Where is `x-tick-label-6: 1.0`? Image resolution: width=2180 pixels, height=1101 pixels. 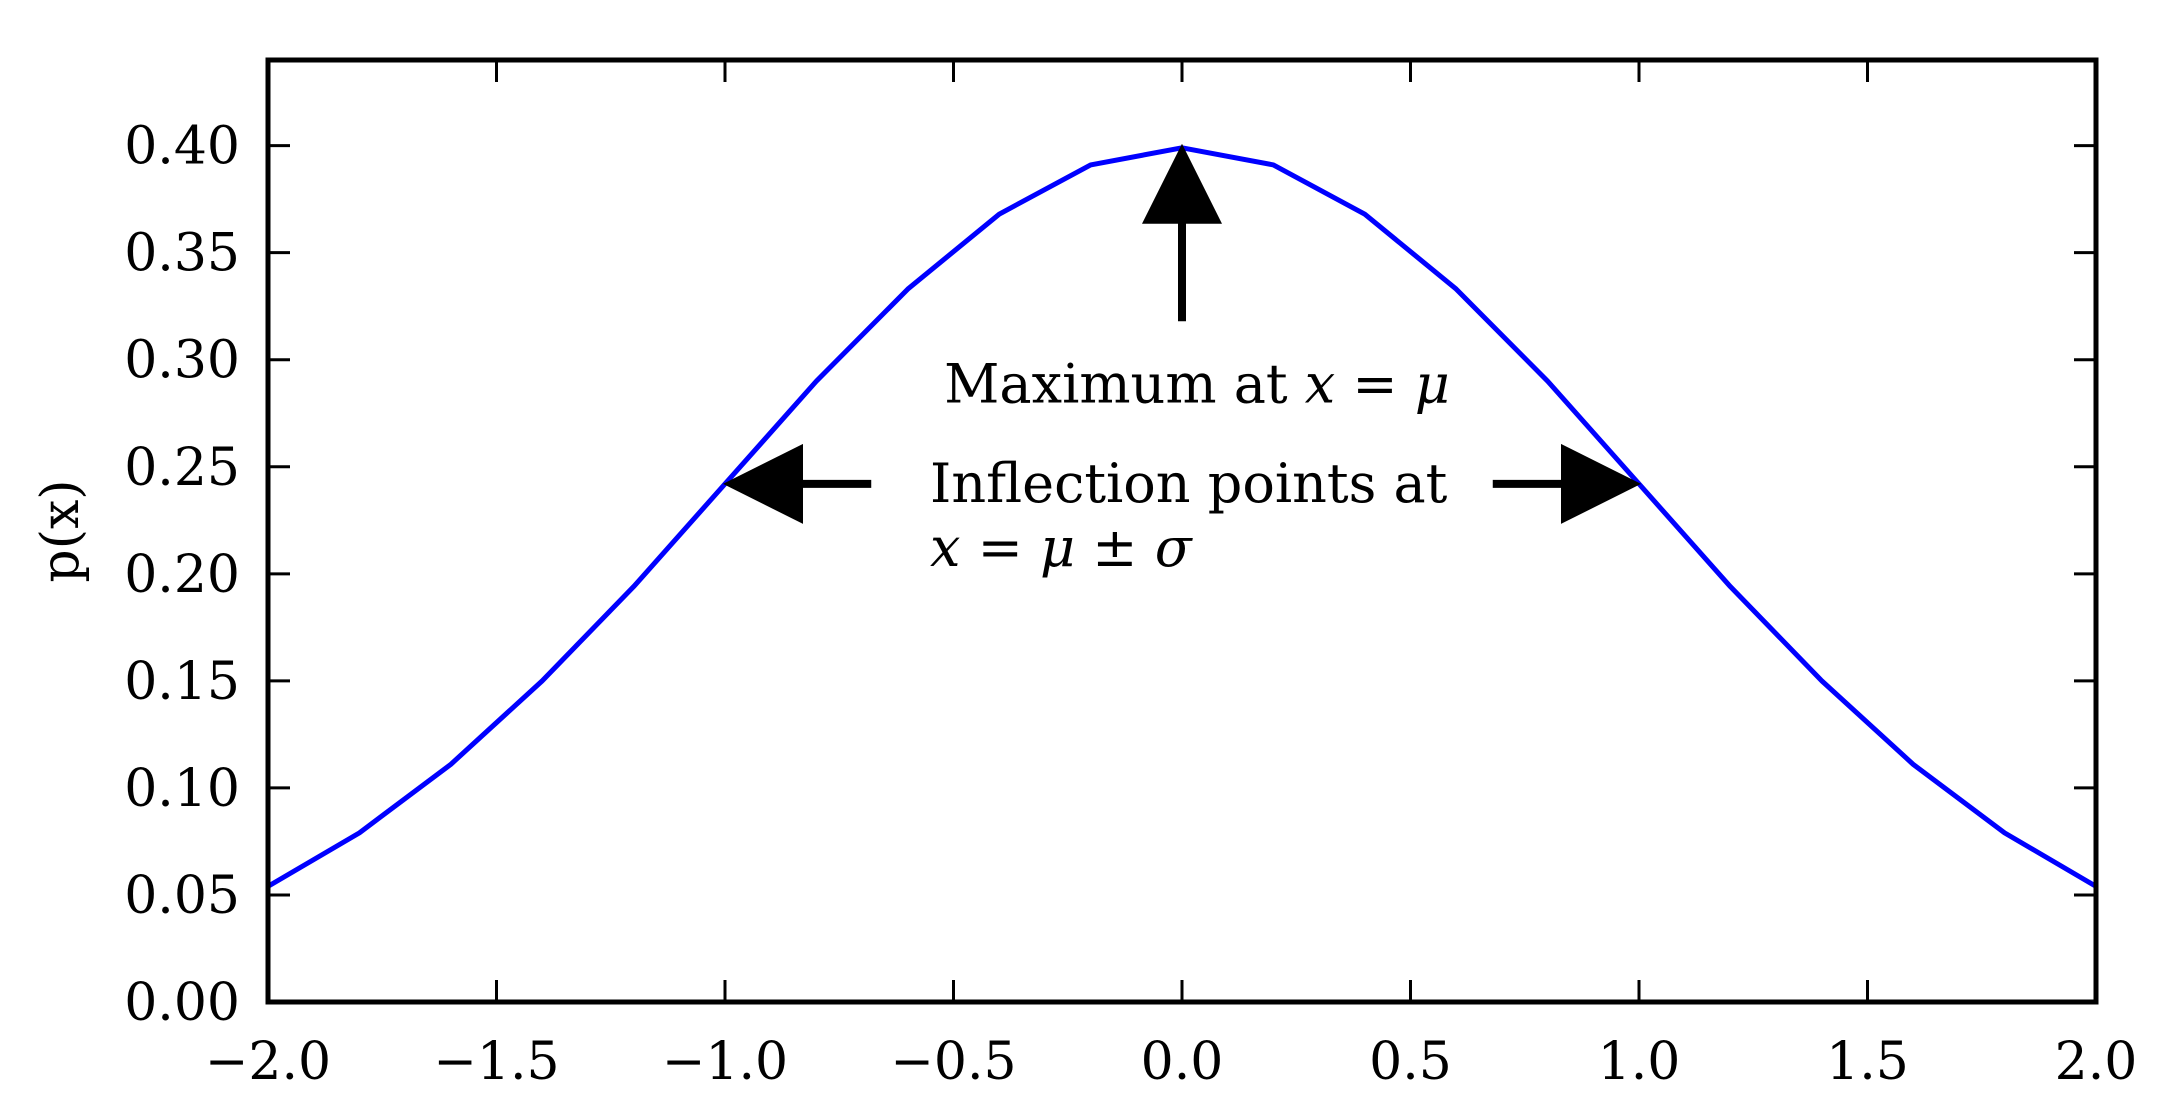
x-tick-label-6: 1.0 is located at coordinates (1639, 1062).